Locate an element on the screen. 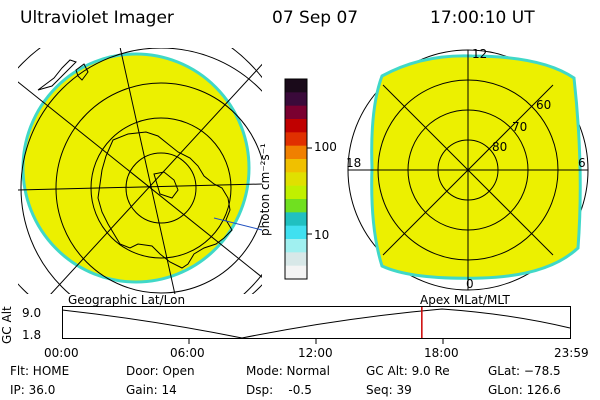 The image size is (600, 400). geographic-caption: Geographic Lat/Lon is located at coordinates (127, 300).